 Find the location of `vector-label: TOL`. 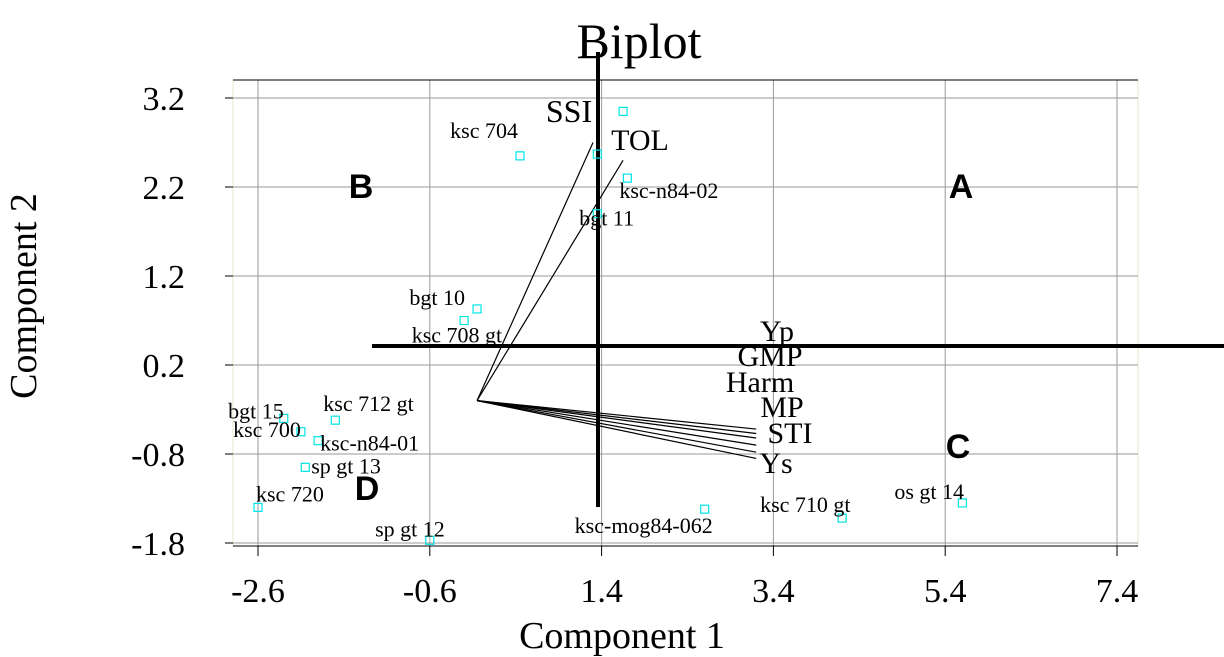

vector-label: TOL is located at coordinates (640, 140).